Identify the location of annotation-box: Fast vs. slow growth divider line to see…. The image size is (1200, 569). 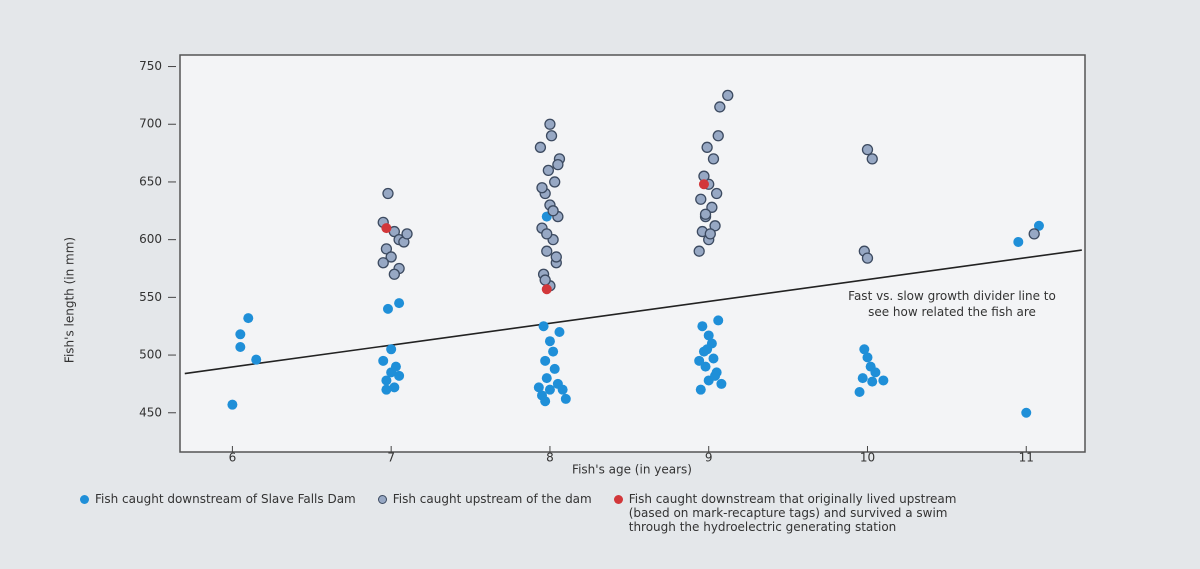
(952, 304).